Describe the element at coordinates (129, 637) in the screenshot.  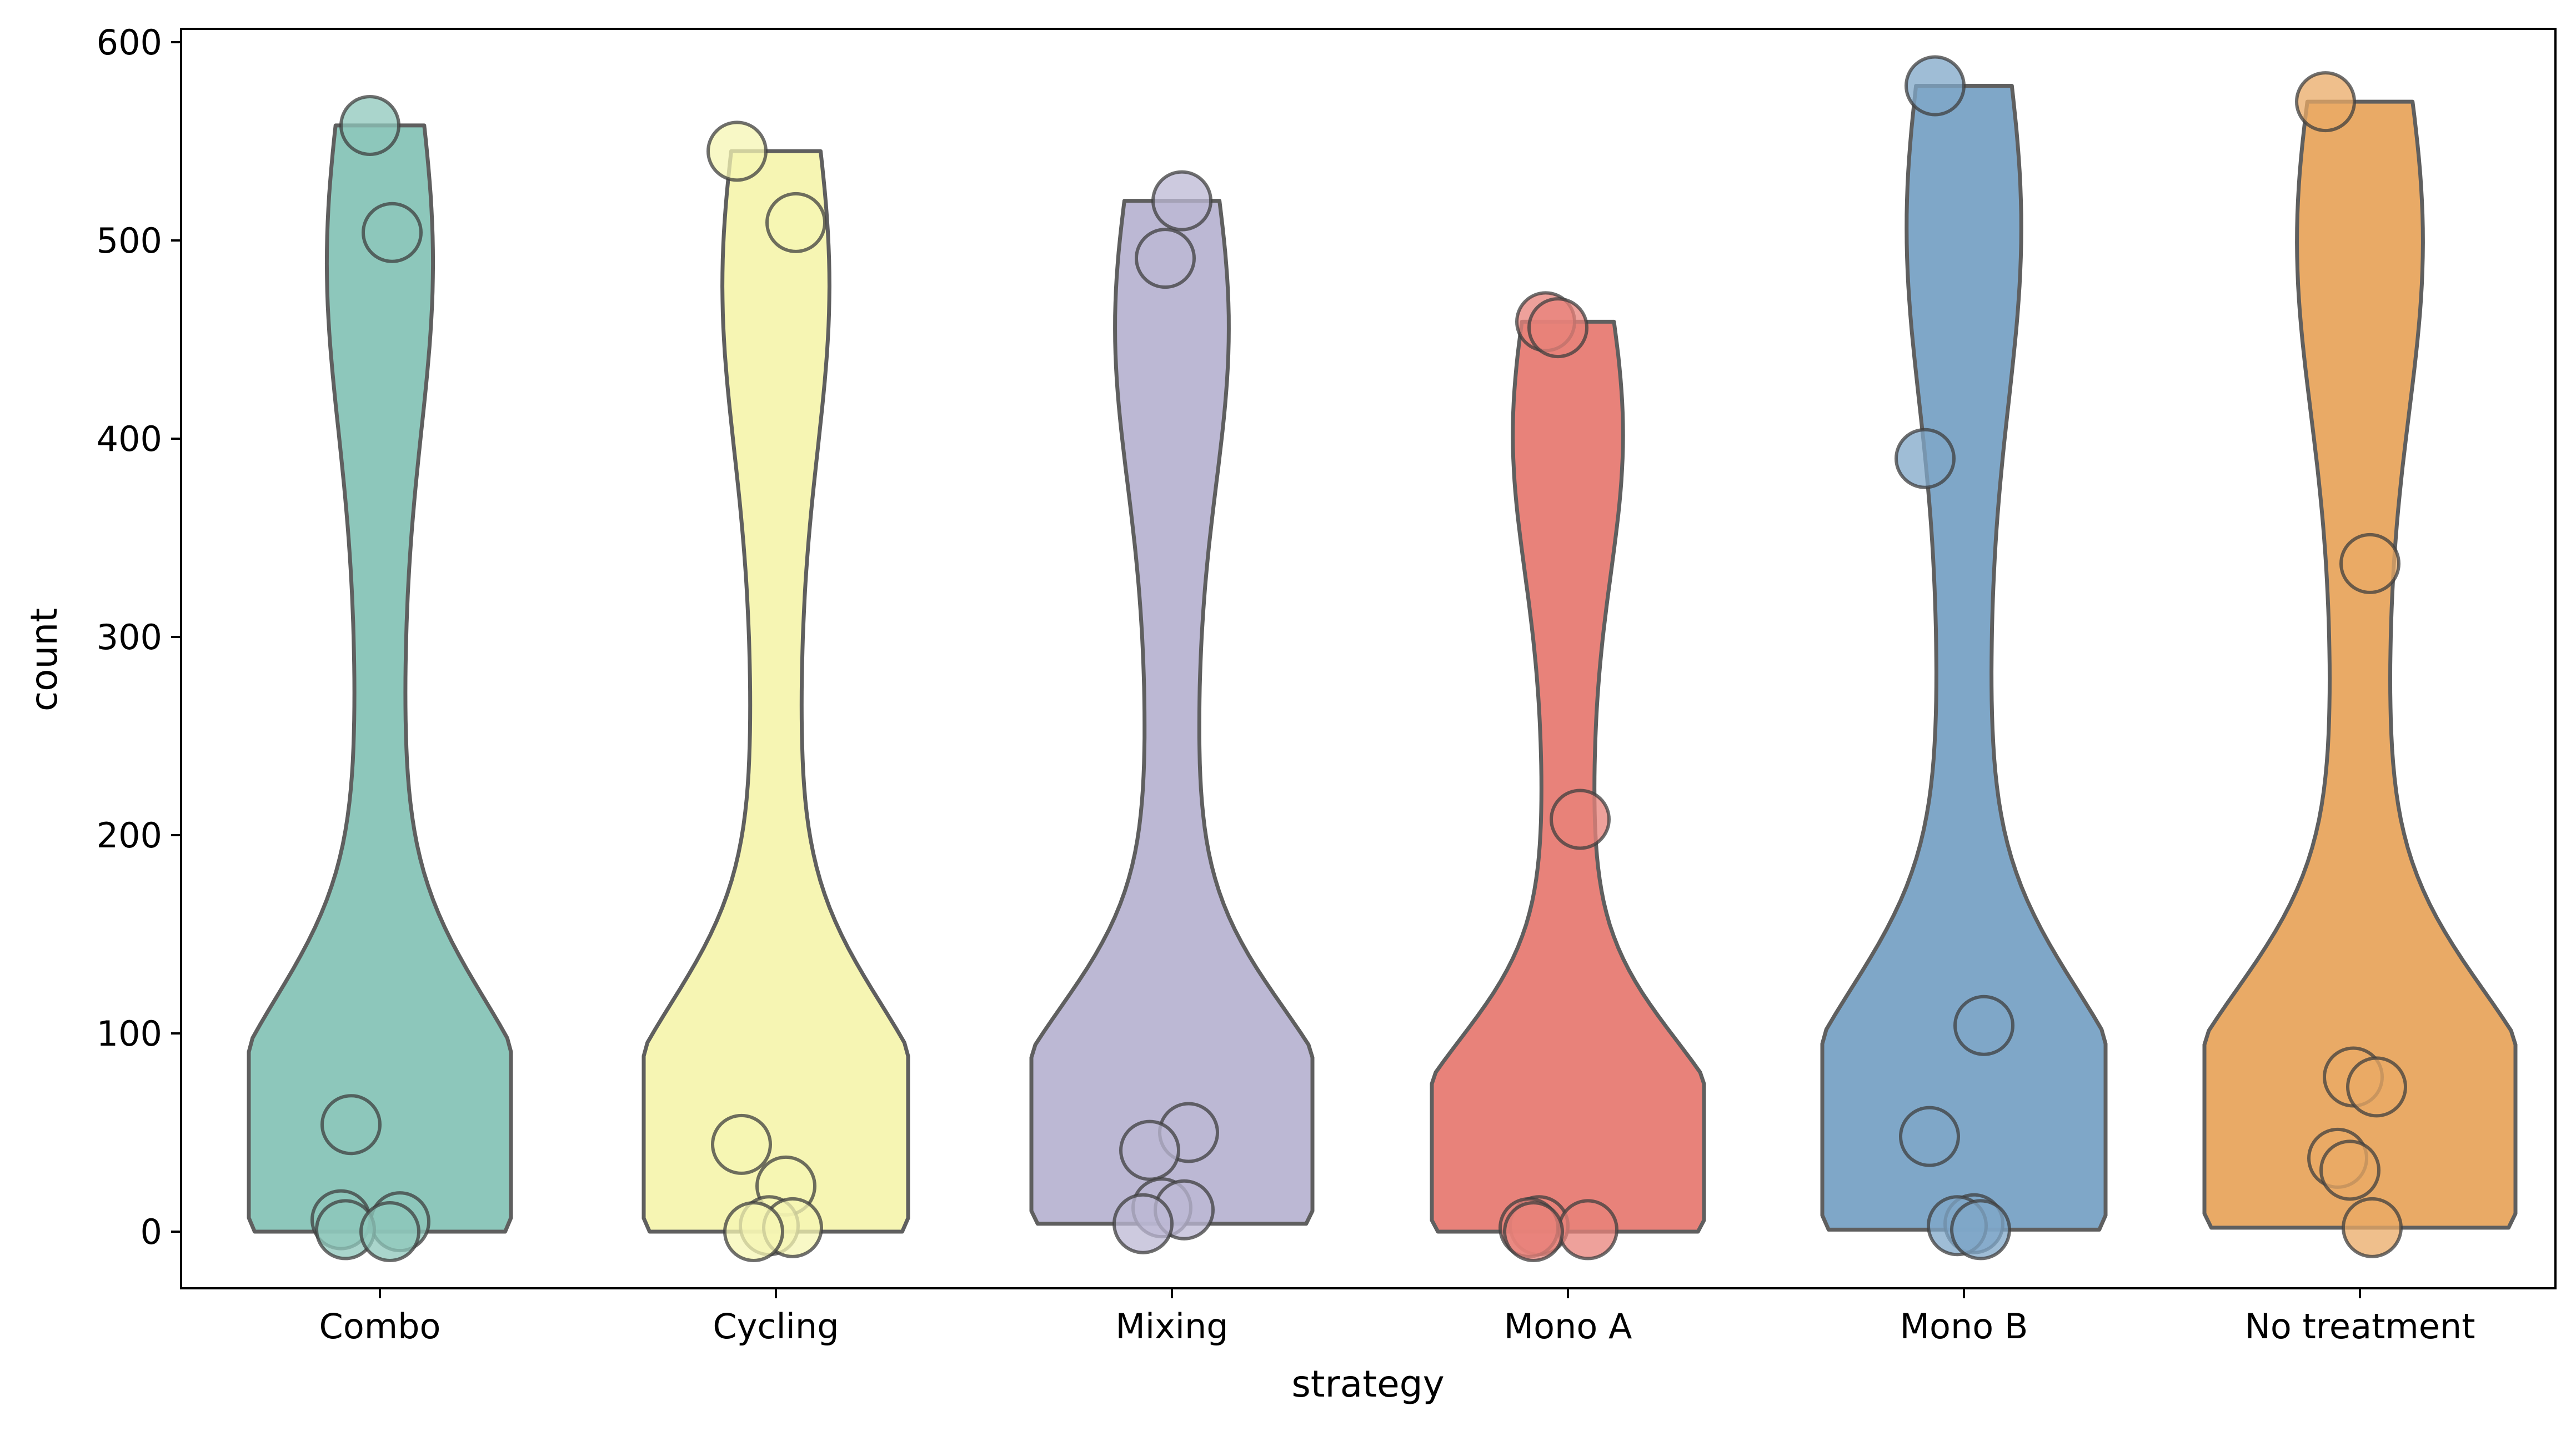
I see `y-tick-label: 300` at that location.